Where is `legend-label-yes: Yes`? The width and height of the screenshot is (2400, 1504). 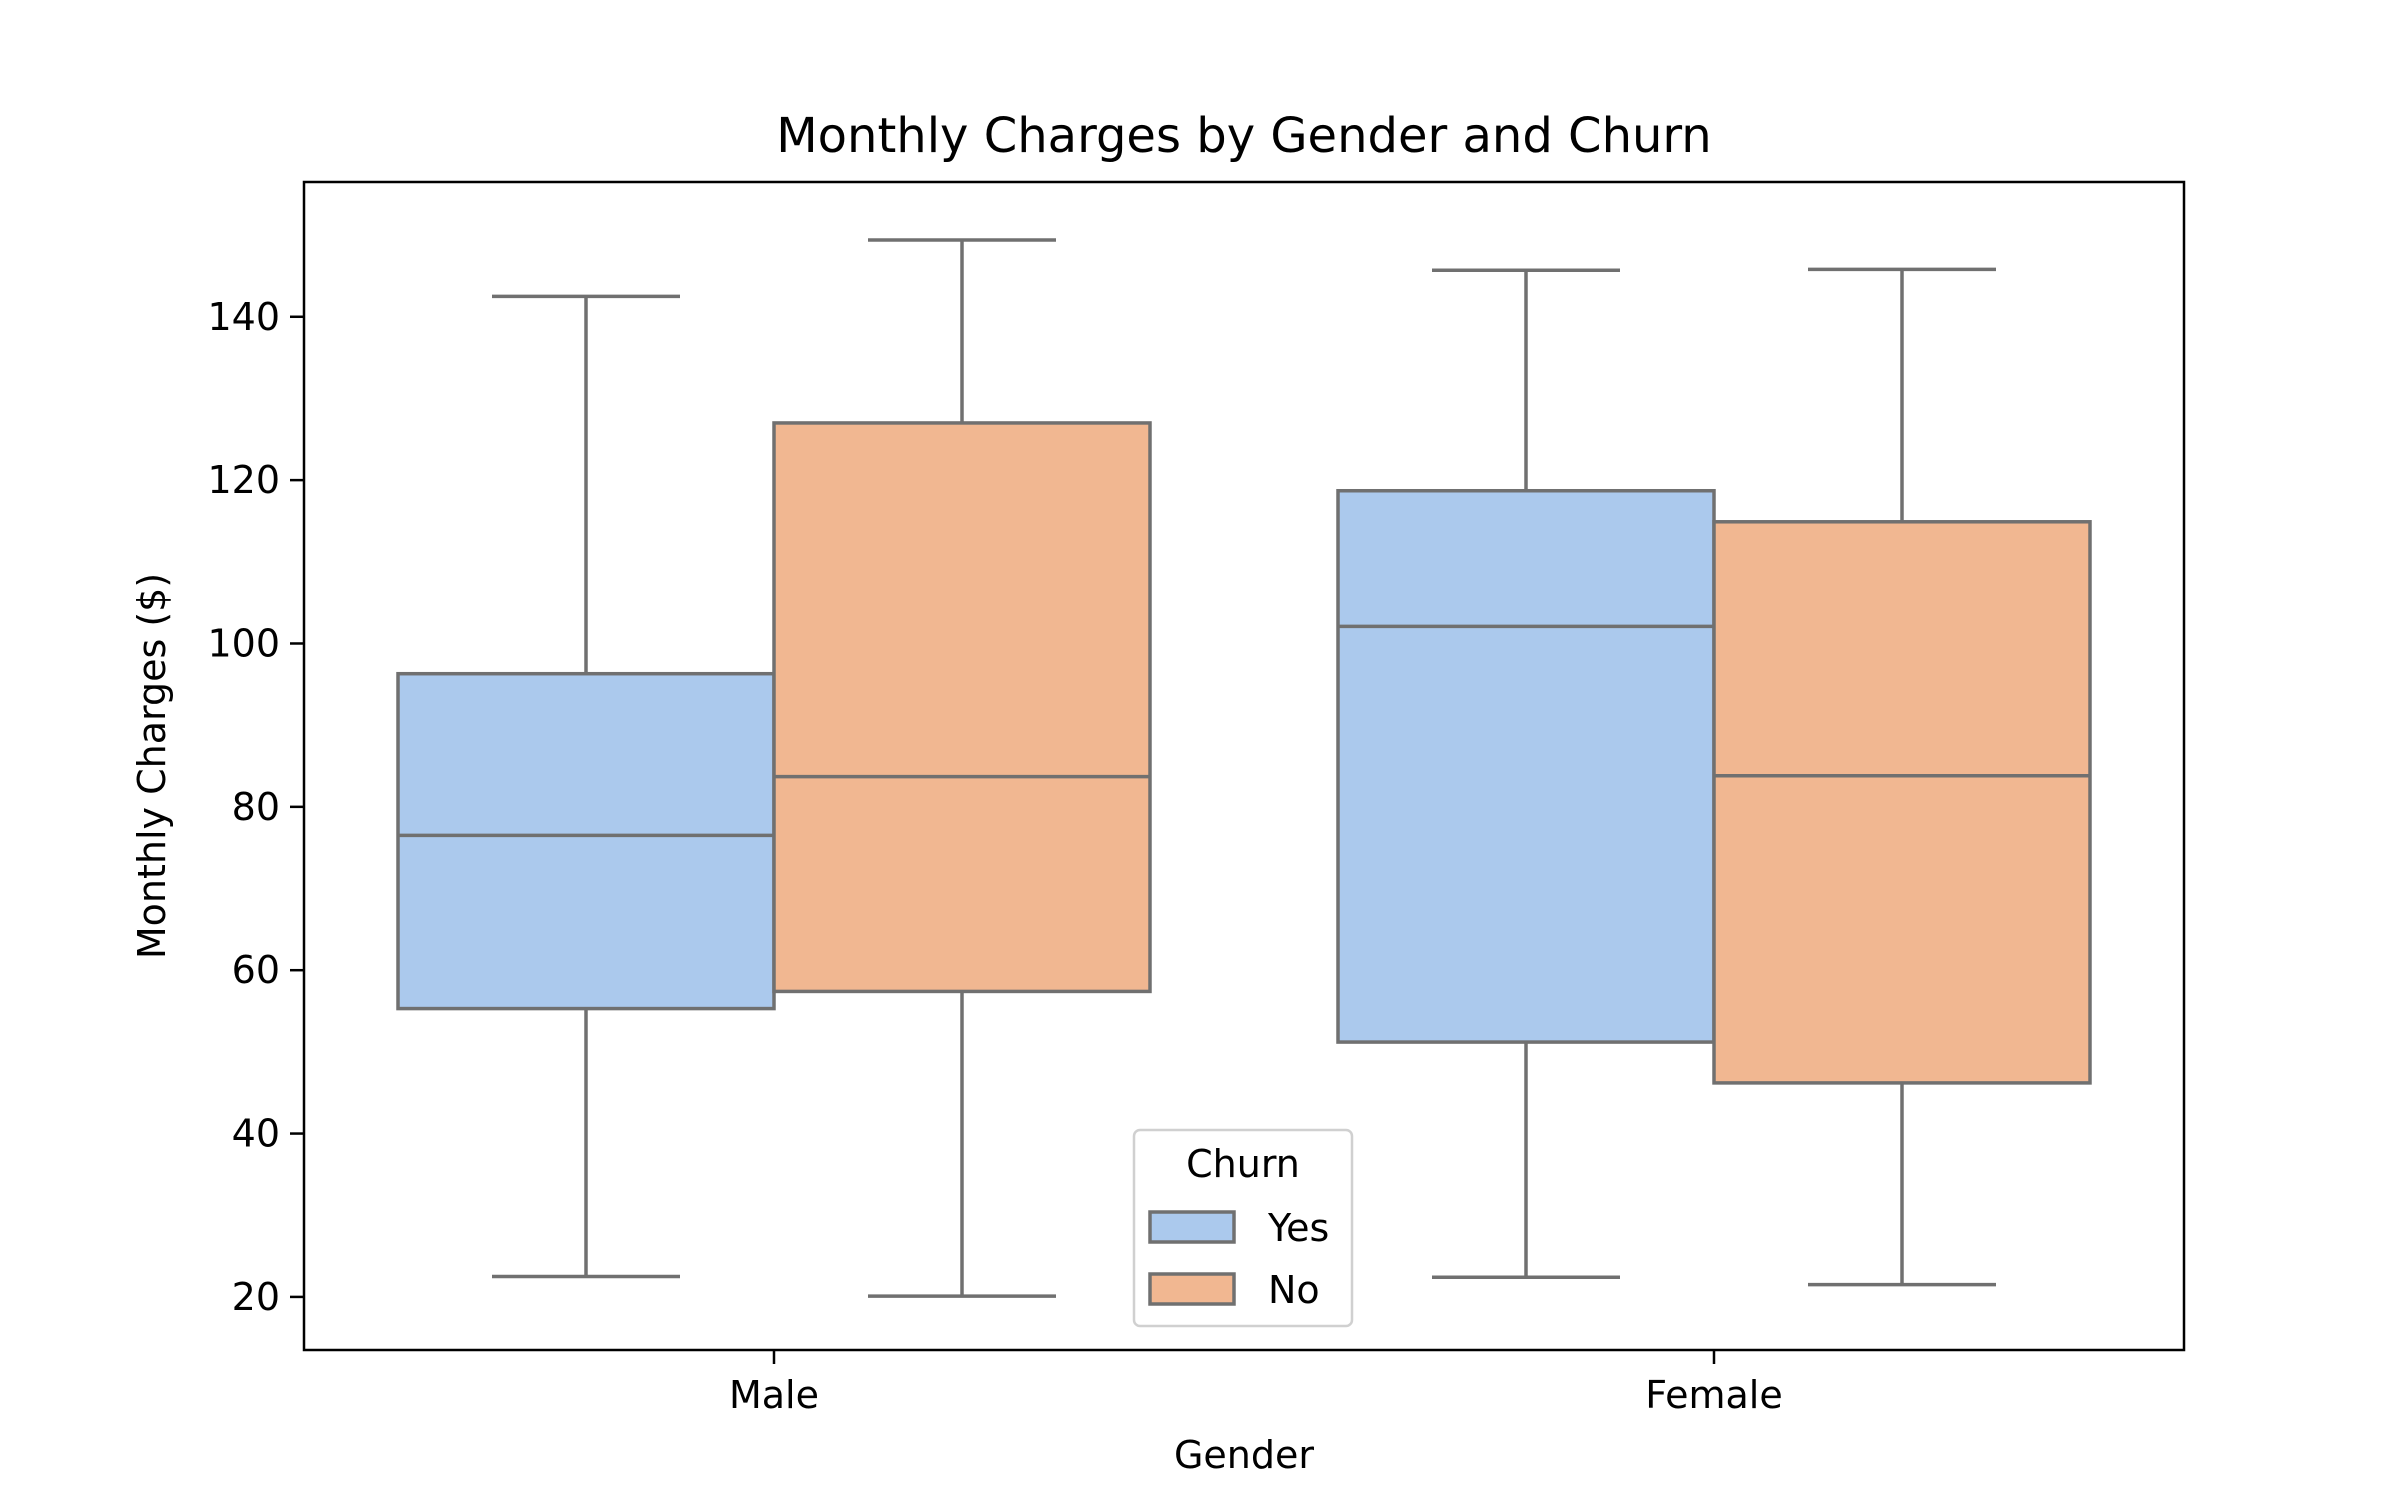
legend-label-yes: Yes is located at coordinates (1298, 1228).